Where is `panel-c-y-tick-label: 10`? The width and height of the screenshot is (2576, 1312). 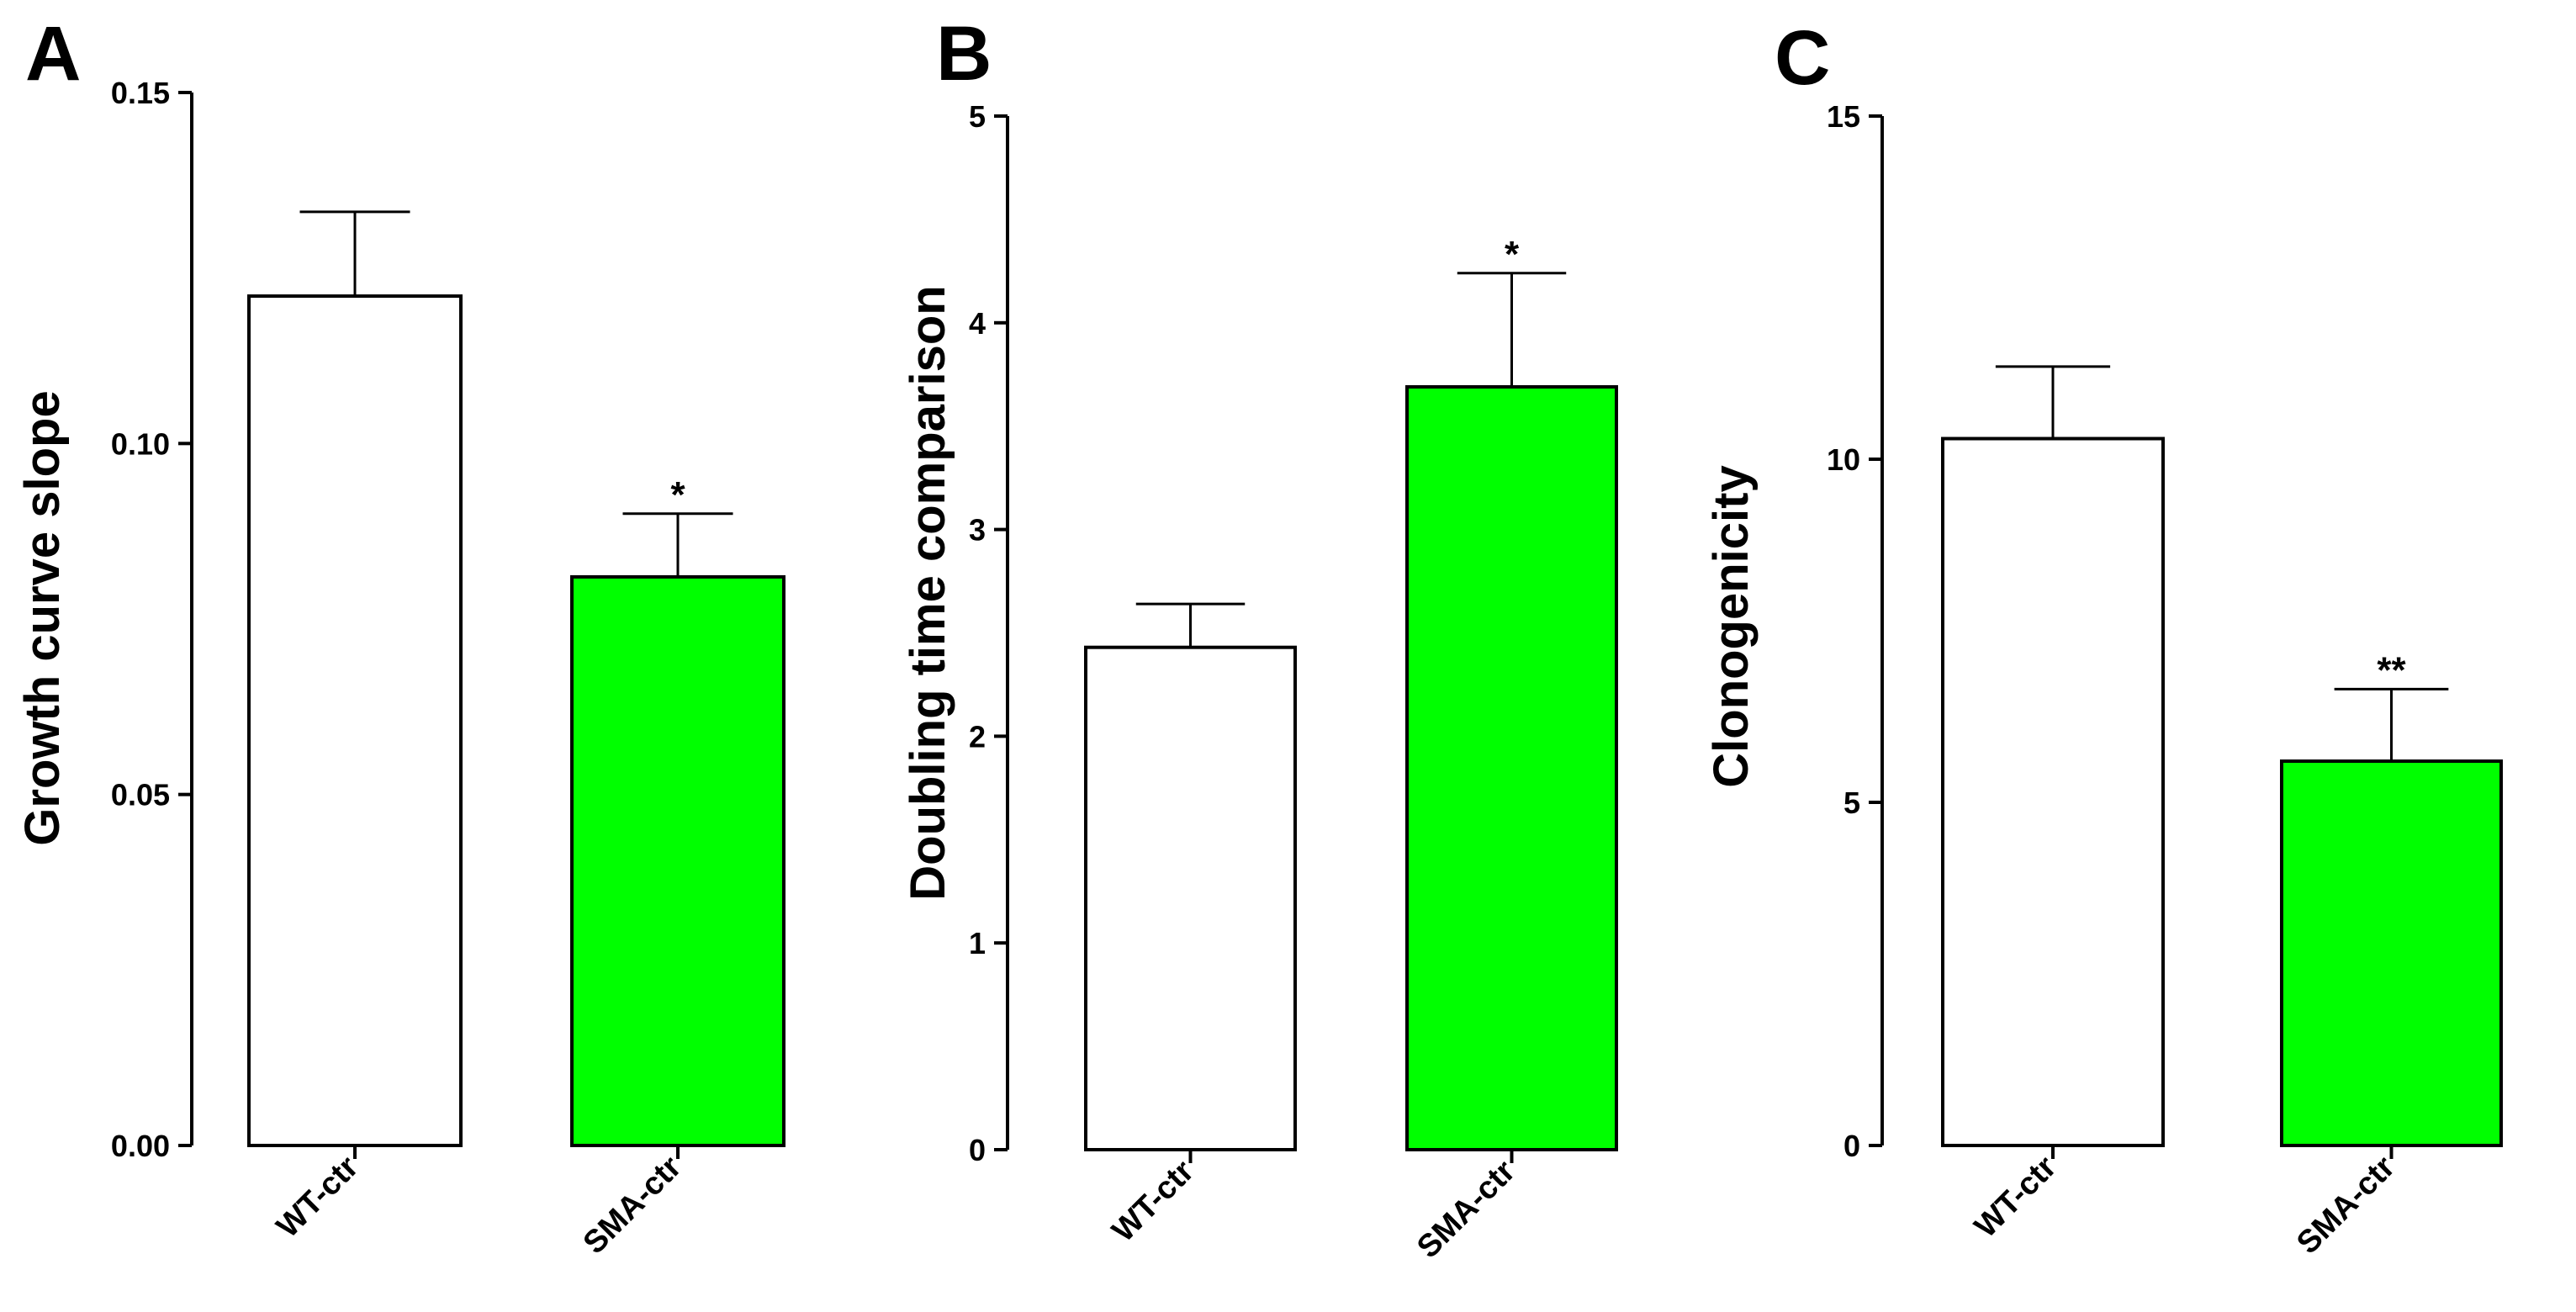
panel-c-y-tick-label: 10 is located at coordinates (1843, 459).